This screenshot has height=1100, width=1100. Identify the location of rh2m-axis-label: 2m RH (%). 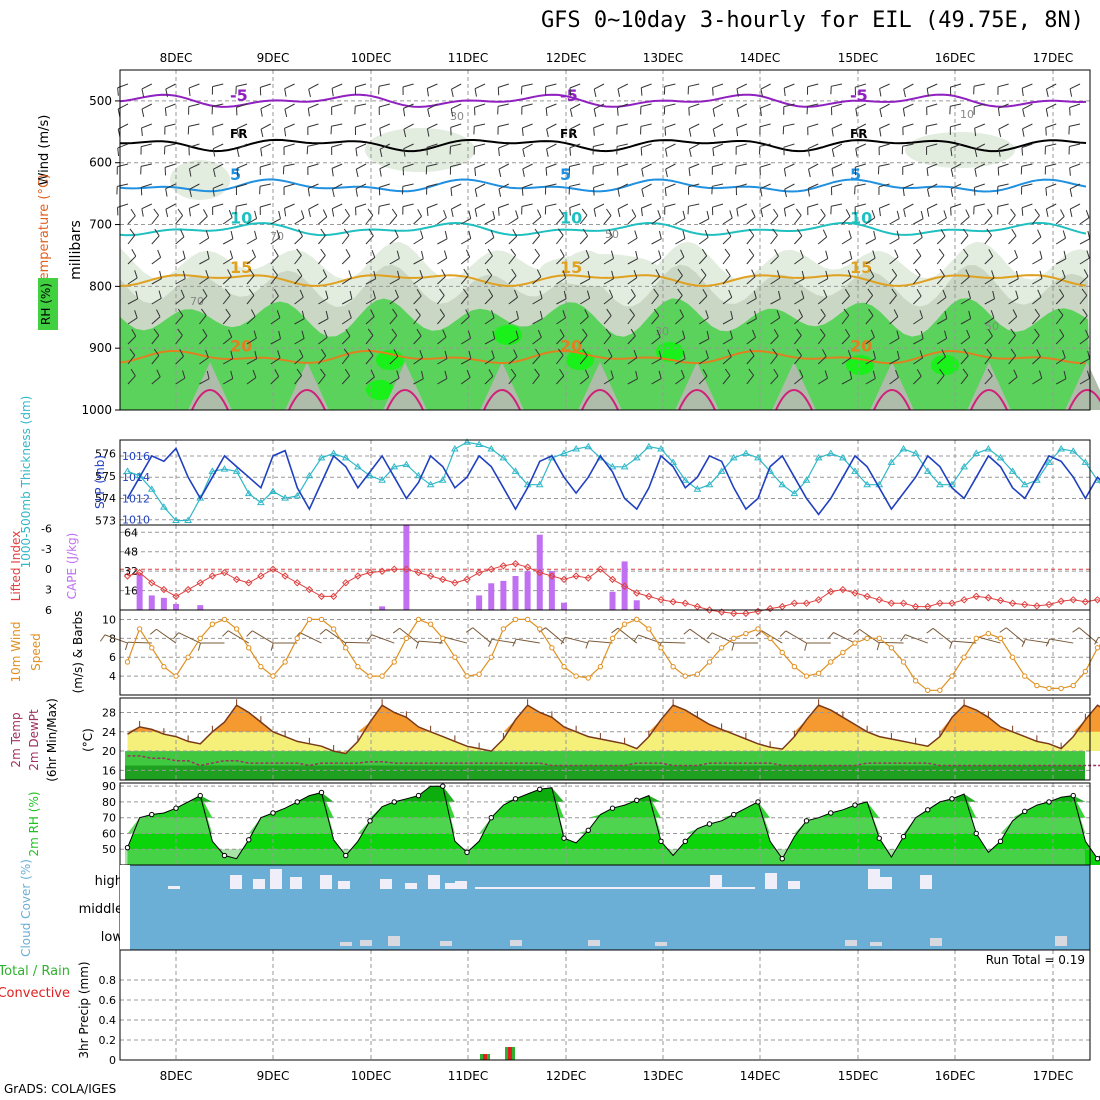
(34, 823).